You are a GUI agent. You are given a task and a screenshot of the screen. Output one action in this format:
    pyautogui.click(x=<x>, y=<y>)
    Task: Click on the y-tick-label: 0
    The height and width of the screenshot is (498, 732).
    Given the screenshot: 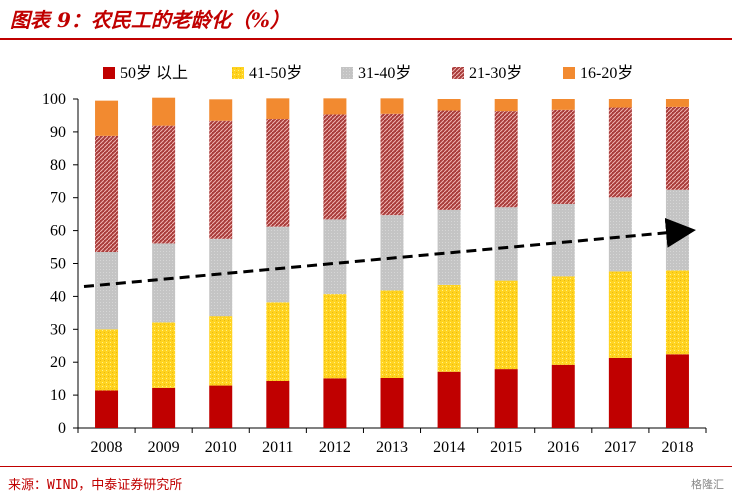 What is the action you would take?
    pyautogui.click(x=62, y=428)
    